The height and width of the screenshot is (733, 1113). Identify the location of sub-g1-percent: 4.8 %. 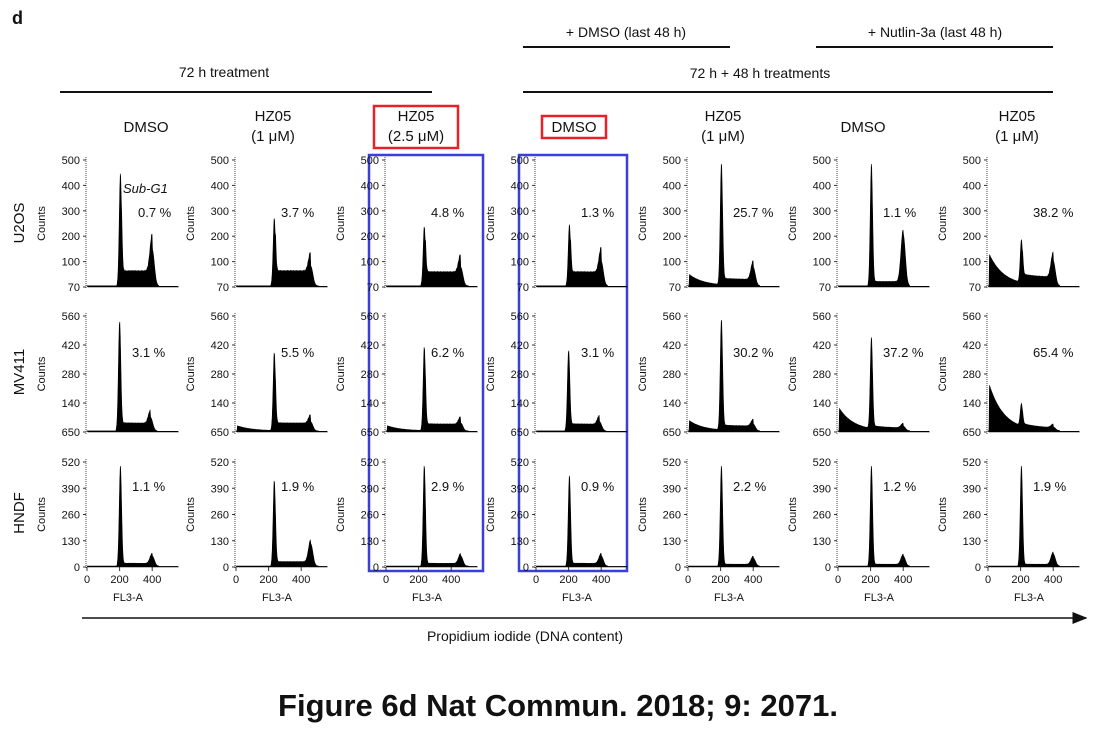
(448, 212).